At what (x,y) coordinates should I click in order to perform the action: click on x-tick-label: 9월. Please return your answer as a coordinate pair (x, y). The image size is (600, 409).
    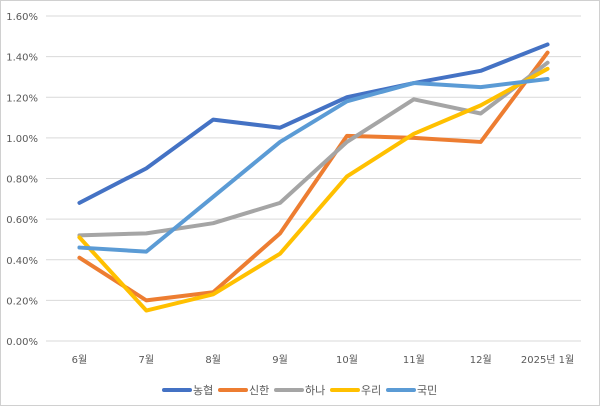
    Looking at the image, I should click on (280, 360).